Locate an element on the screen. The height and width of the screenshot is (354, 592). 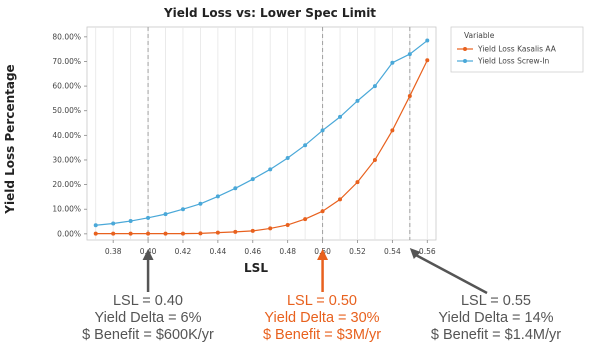
y-tick-label: 50.00% is located at coordinates (66, 110).